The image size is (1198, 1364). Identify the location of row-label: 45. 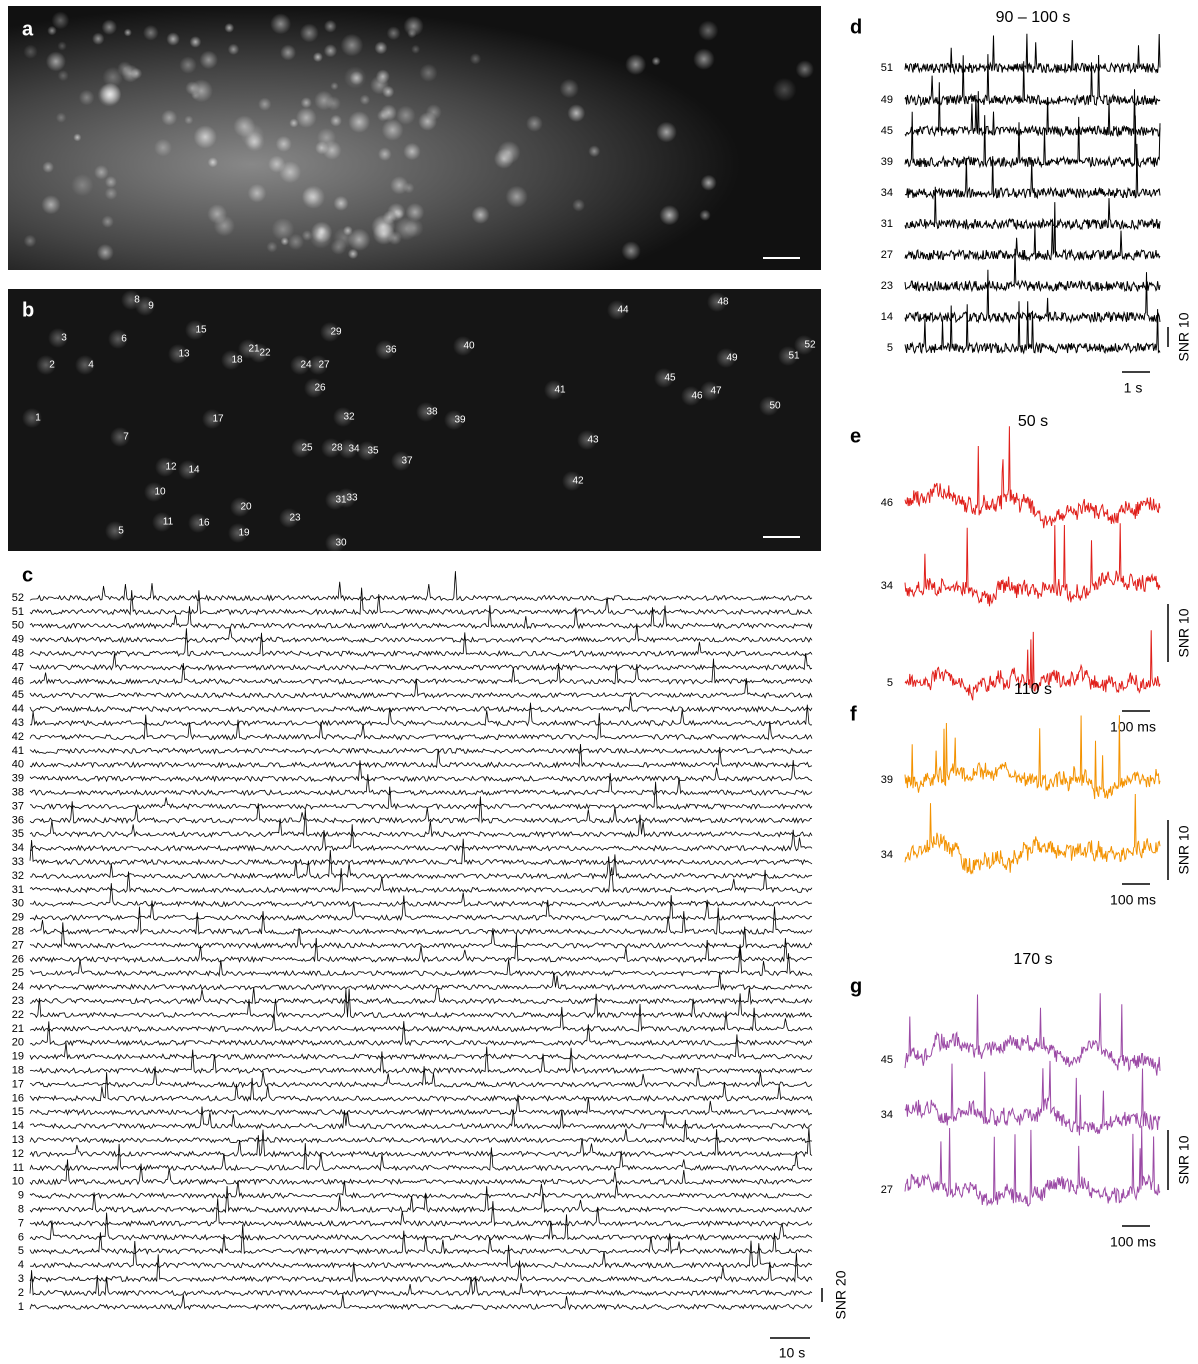
(887, 131).